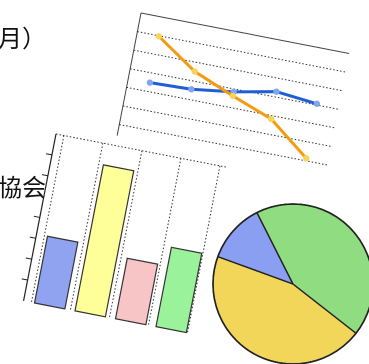 Image resolution: width=369 pixels, height=364 pixels. What do you see at coordinates (129, 74) in the screenshot?
I see `line-chart-y-axis` at bounding box center [129, 74].